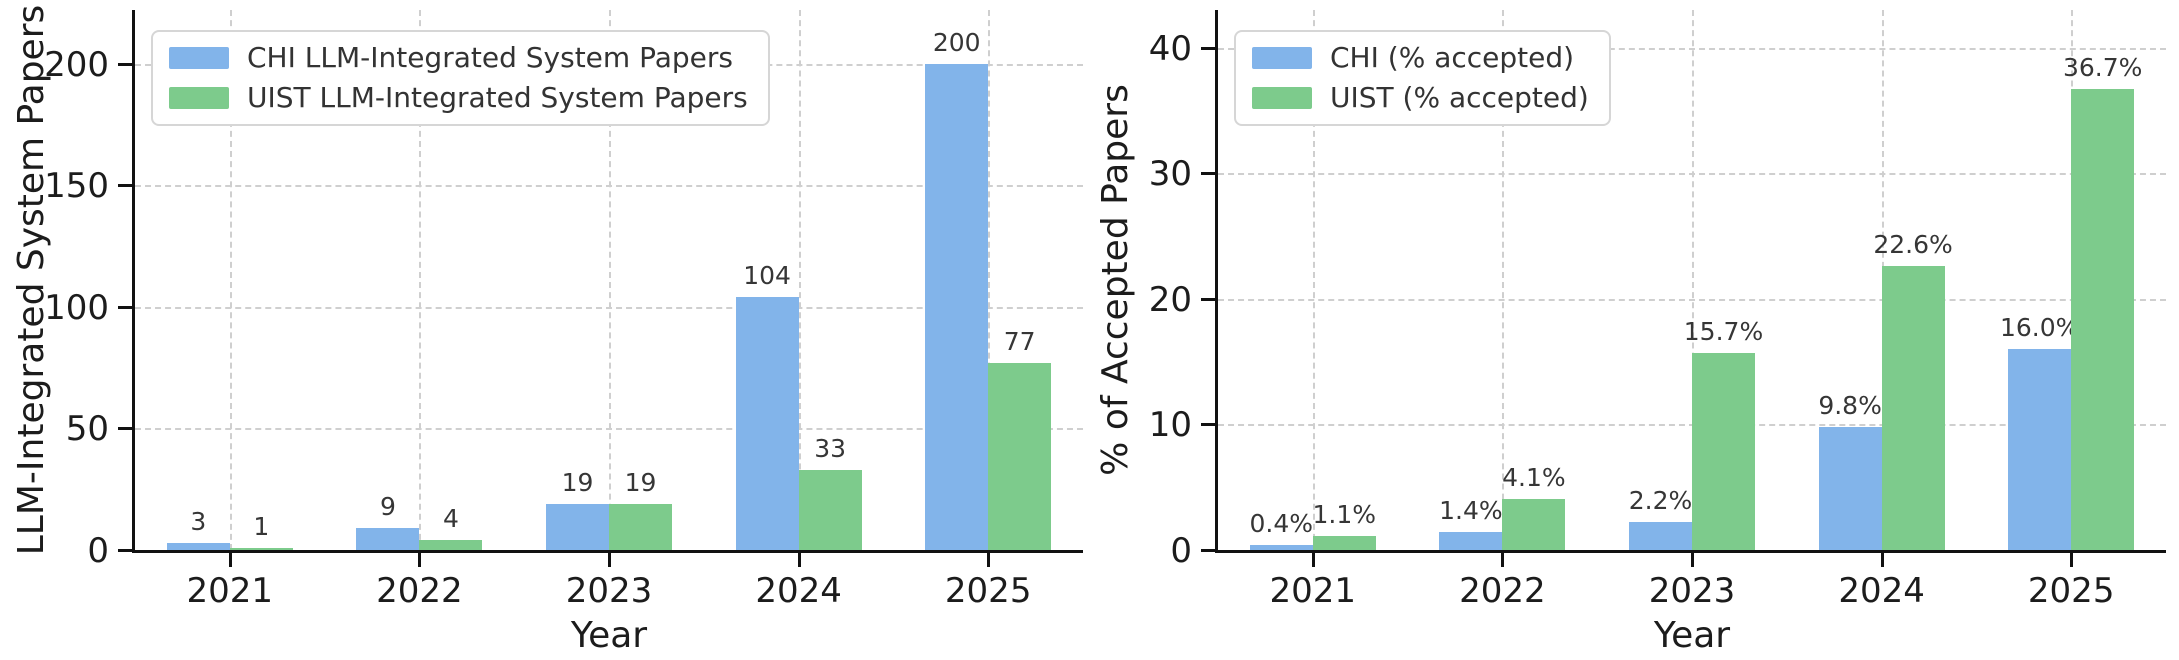 This screenshot has width=2179, height=660. Describe the element at coordinates (1660, 501) in the screenshot. I see `bar-value-label: 2.2%` at that location.